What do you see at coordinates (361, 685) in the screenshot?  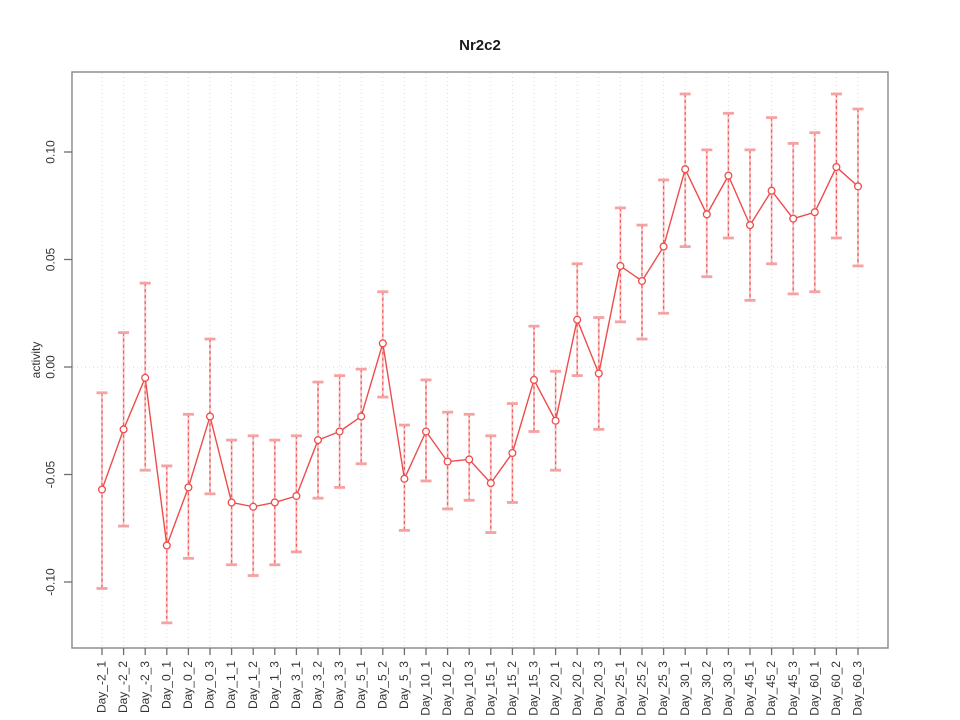 I see `x-tick-label: Day_5_1` at bounding box center [361, 685].